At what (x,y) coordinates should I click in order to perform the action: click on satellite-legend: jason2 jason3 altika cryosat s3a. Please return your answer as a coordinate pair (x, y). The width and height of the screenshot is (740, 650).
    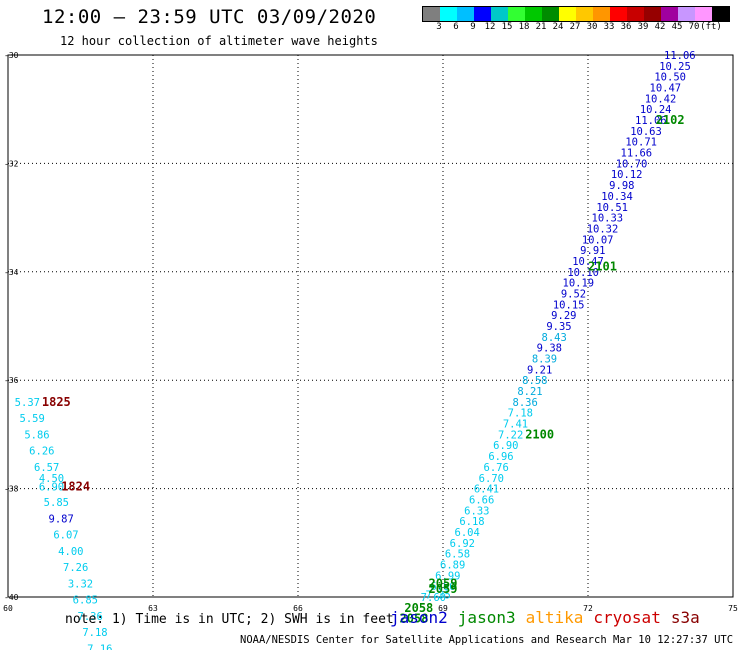
    Looking at the image, I should click on (550, 617).